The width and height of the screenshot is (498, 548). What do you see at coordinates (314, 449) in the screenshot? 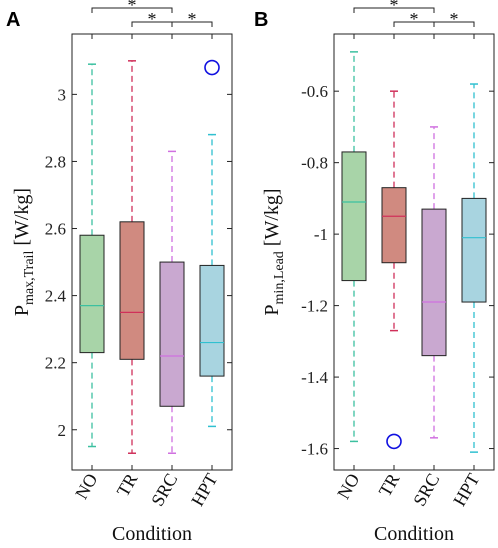
I see `y-tick-label: -1.6` at bounding box center [314, 449].